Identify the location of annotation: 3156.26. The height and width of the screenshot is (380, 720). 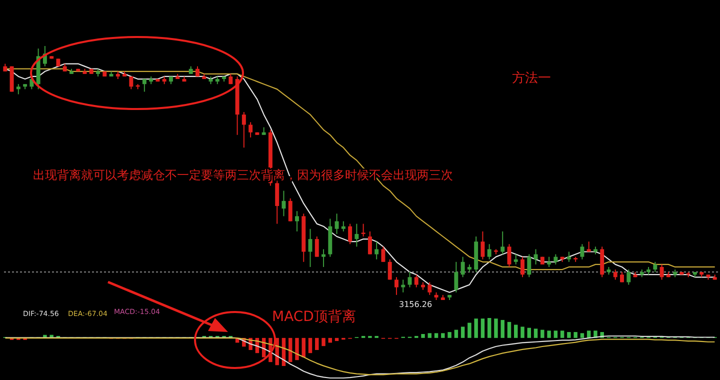
(415, 304).